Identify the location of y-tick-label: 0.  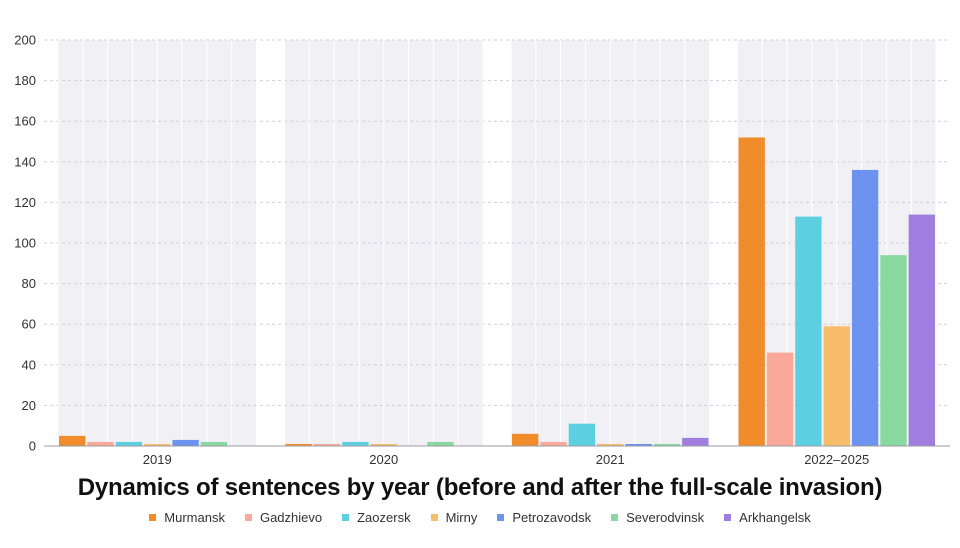
(32, 446).